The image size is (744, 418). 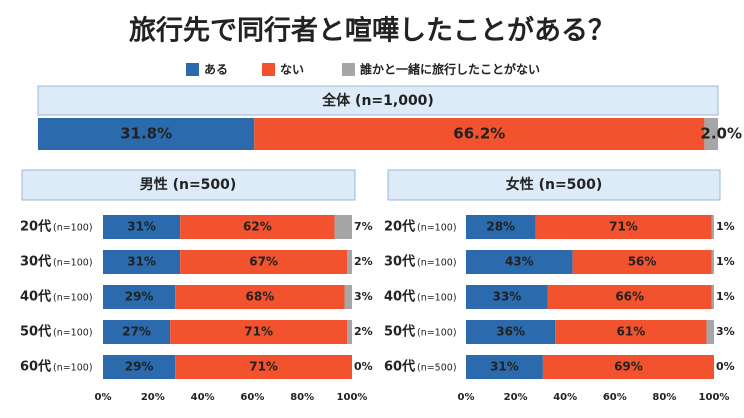 What do you see at coordinates (216, 70) in the screenshot?
I see `legend-label: ある` at bounding box center [216, 70].